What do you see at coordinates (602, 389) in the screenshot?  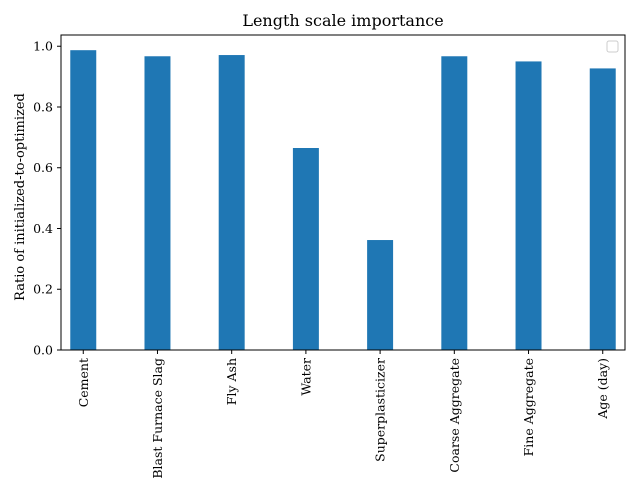 I see `x-tick-label: Age (day)` at bounding box center [602, 389].